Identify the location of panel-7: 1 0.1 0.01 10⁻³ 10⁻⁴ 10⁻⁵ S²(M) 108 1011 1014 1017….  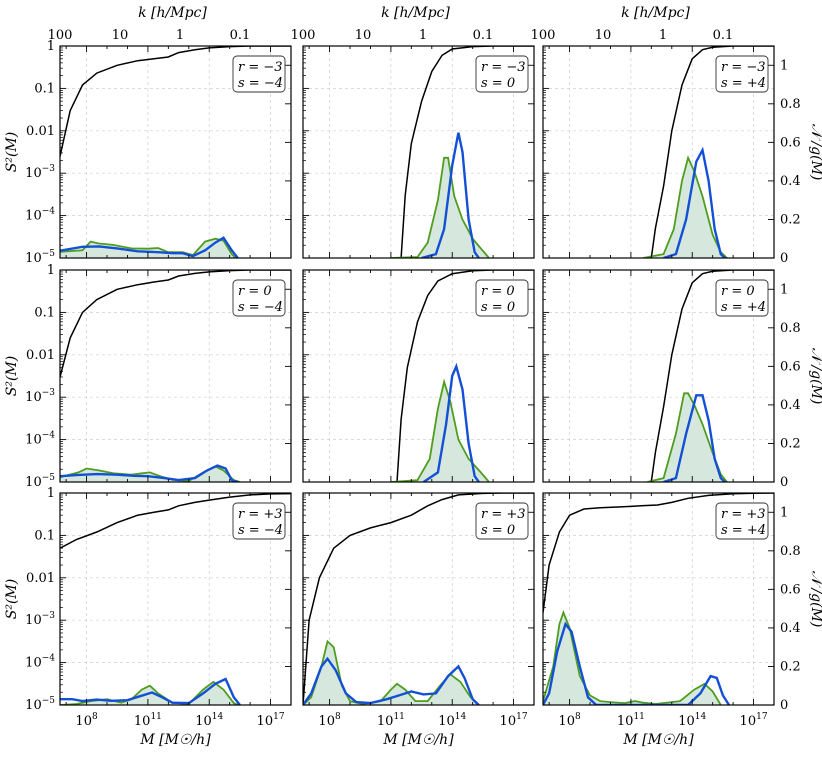
(148, 617).